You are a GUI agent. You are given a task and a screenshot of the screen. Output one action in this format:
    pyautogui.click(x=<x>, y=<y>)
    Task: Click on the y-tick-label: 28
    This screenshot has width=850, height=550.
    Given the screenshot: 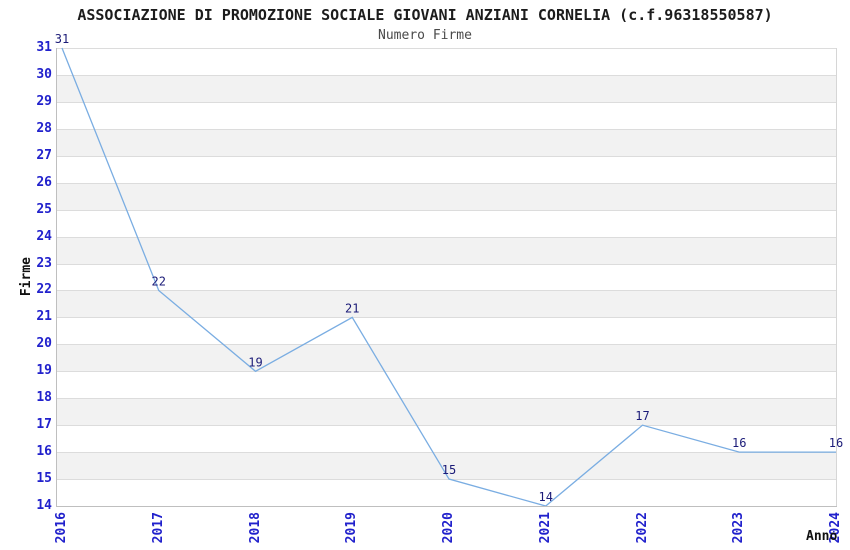 What is the action you would take?
    pyautogui.click(x=44, y=128)
    